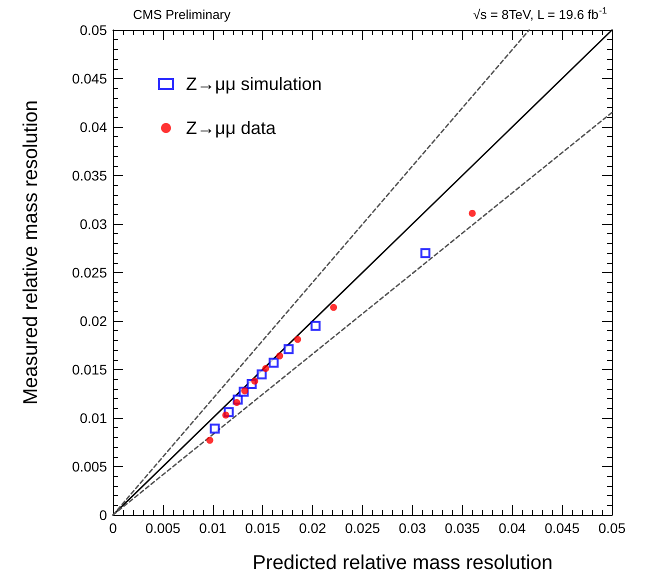 The height and width of the screenshot is (582, 647). Describe the element at coordinates (90, 272) in the screenshot. I see `y-tick-label: 0.025` at that location.